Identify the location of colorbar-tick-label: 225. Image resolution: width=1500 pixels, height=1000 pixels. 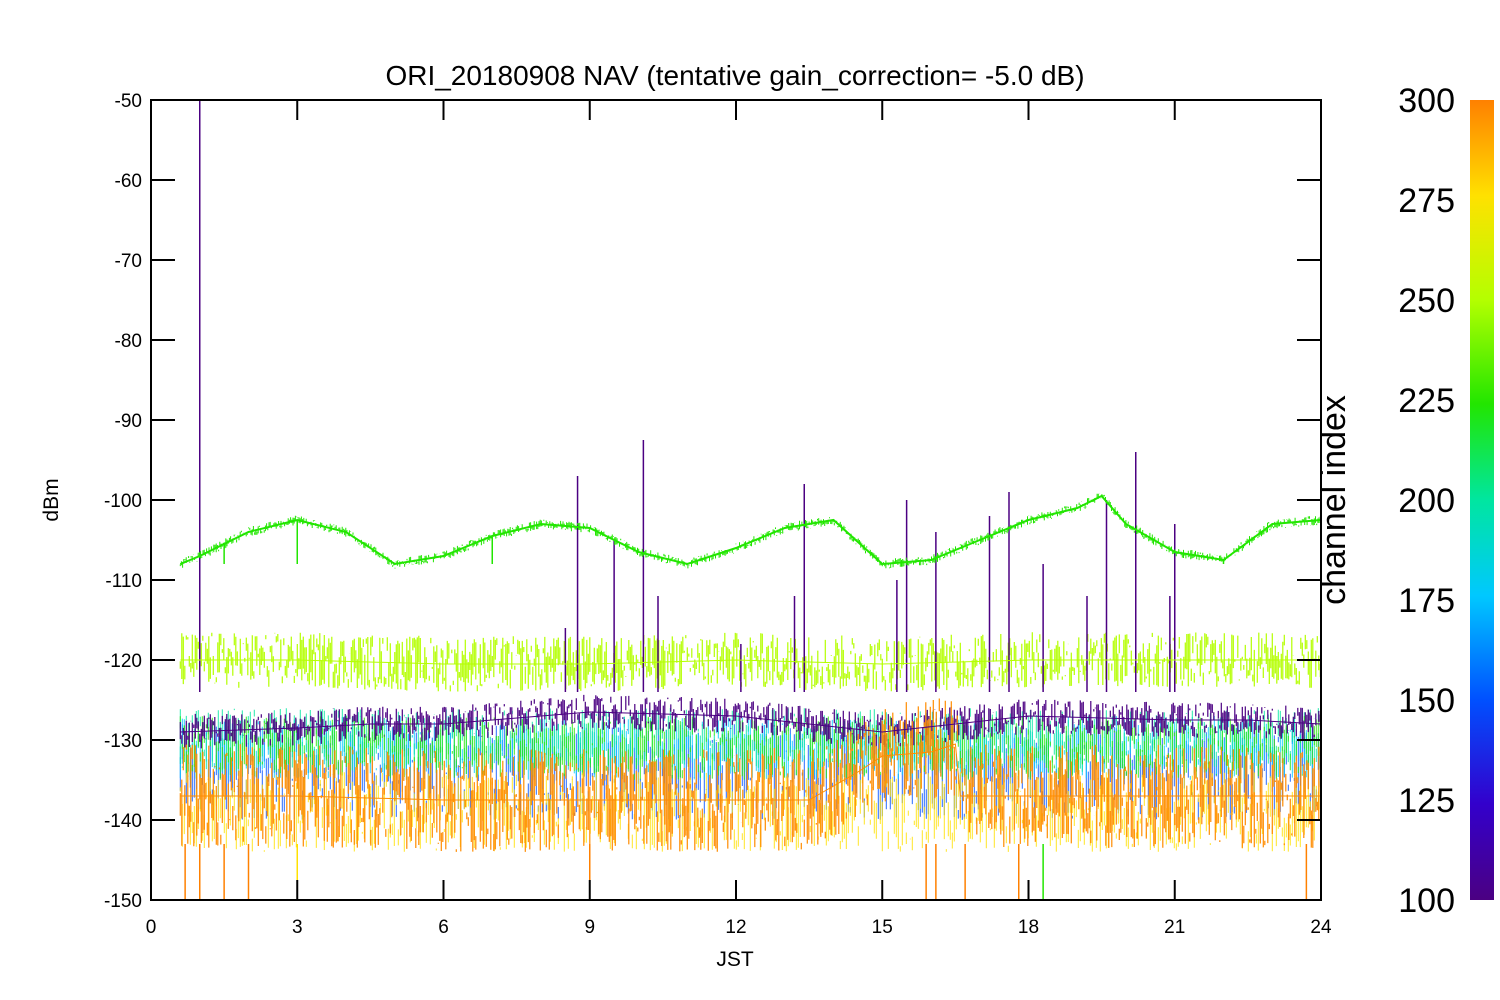
(1426, 401).